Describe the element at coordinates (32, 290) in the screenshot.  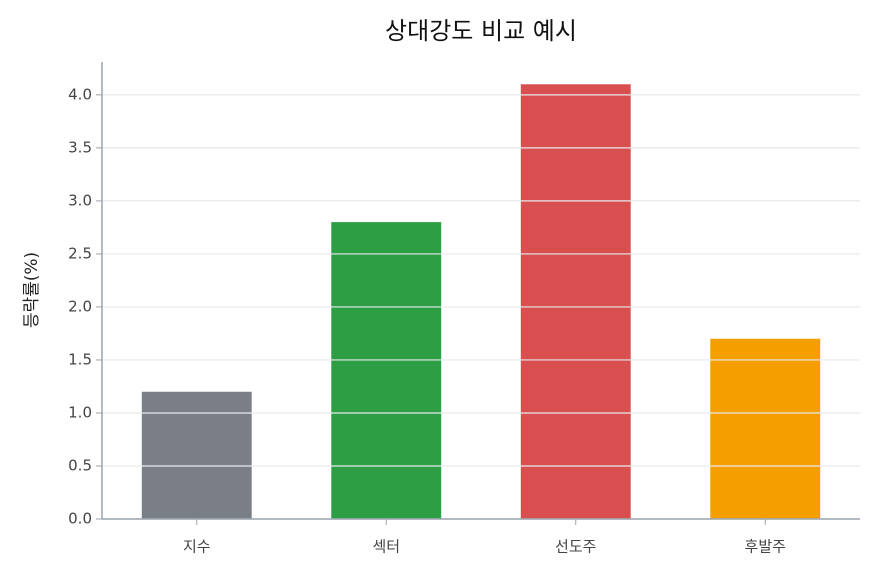
I see `y-axis-label: 등락률(%)` at that location.